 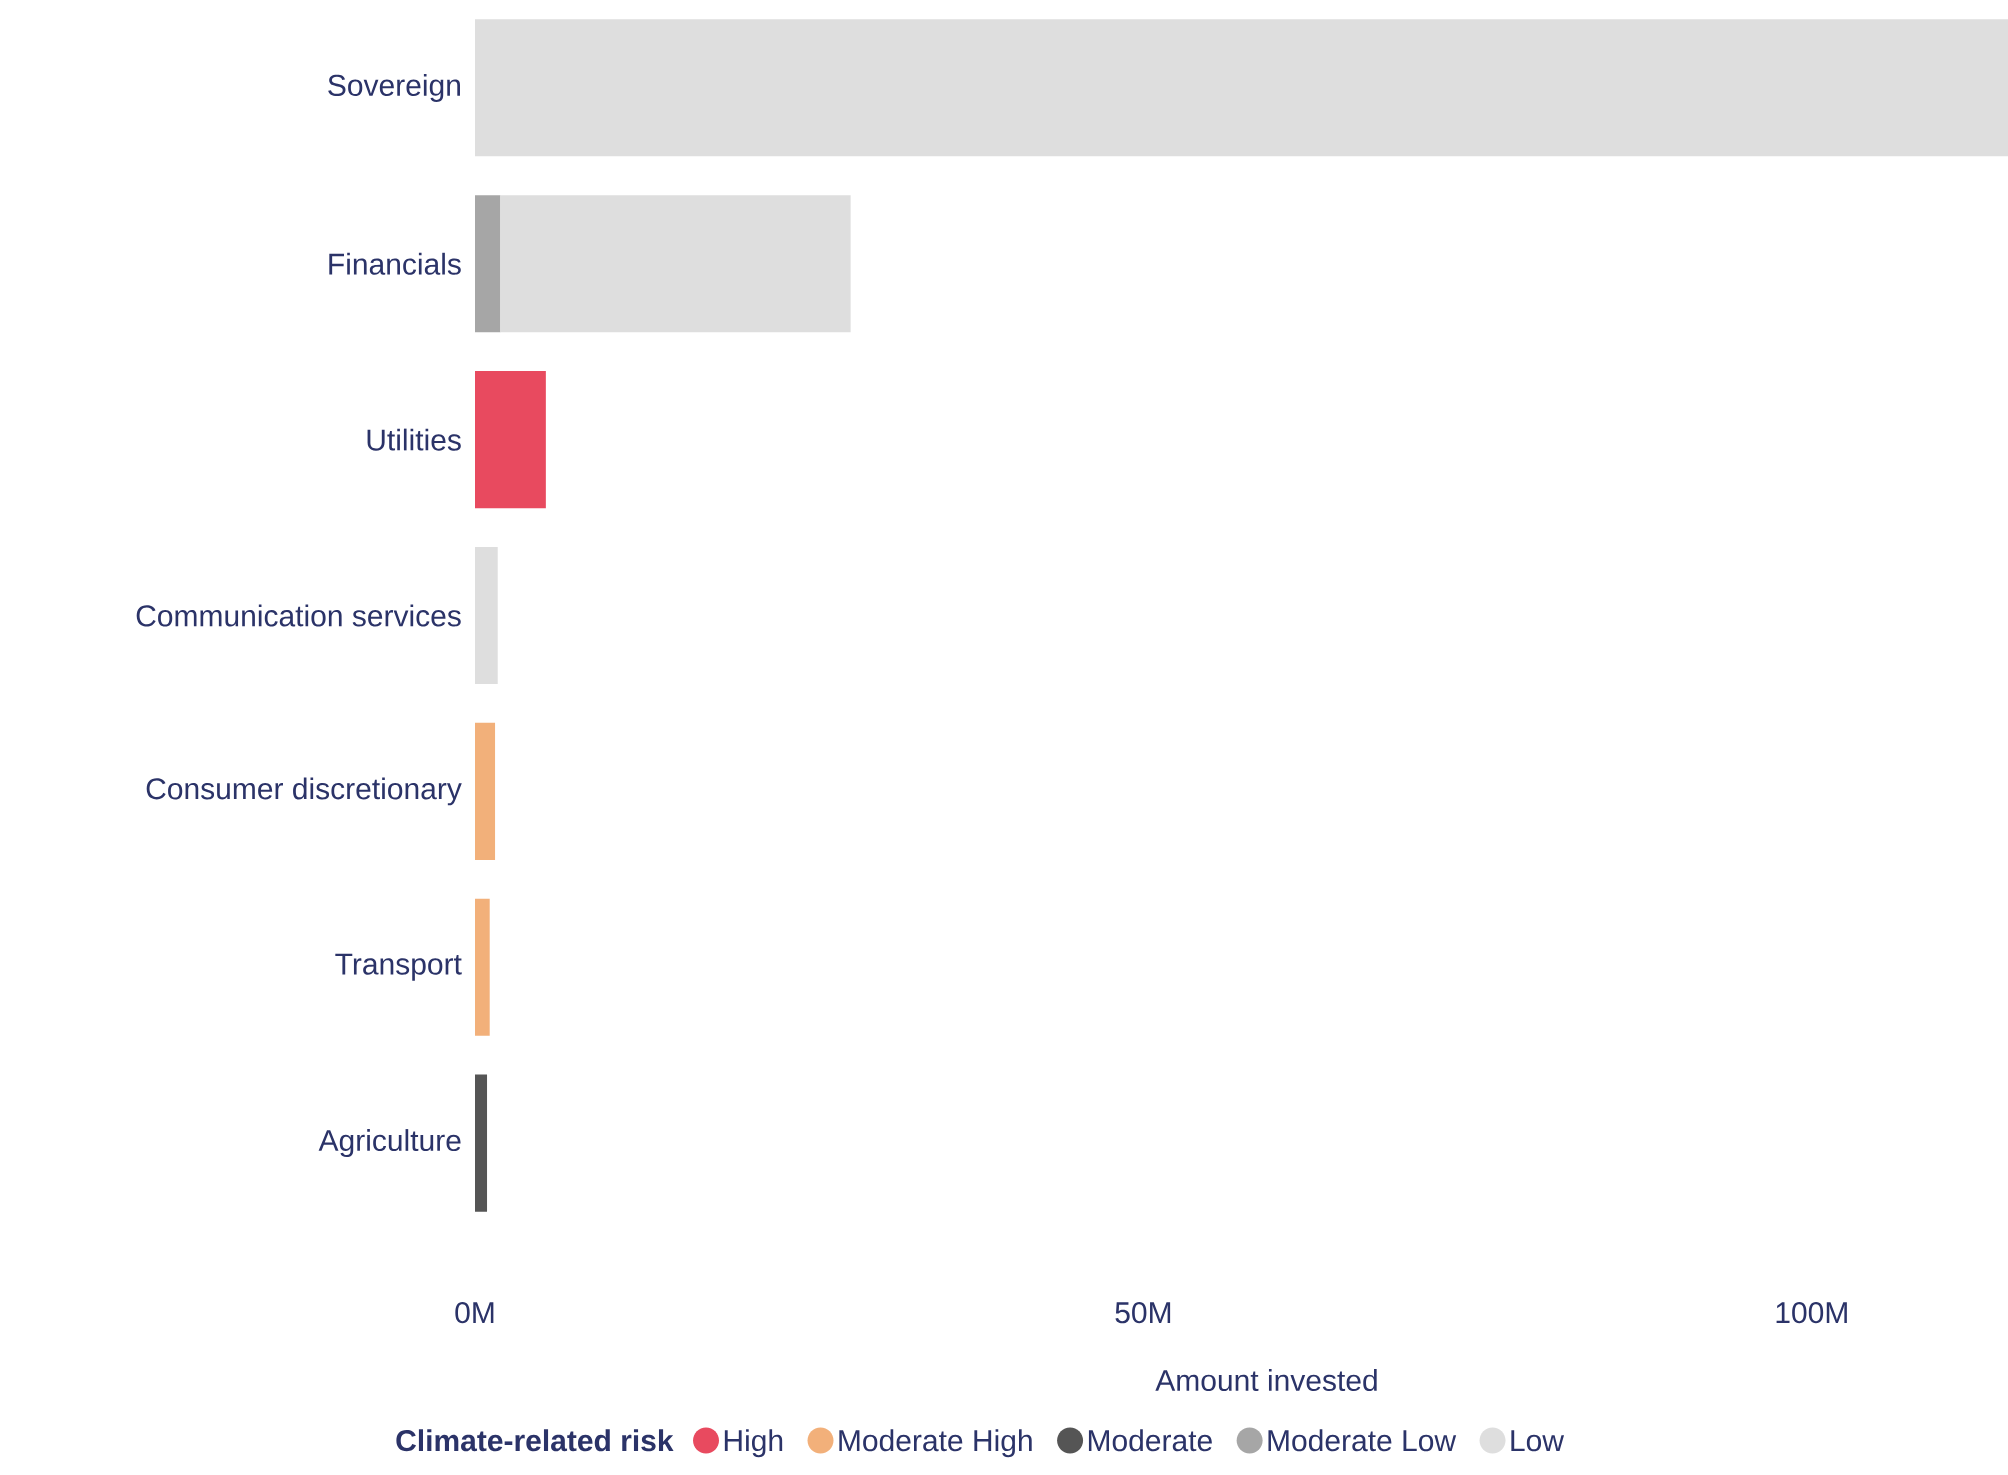 I want to click on legend-label: Moderate, so click(x=1150, y=1440).